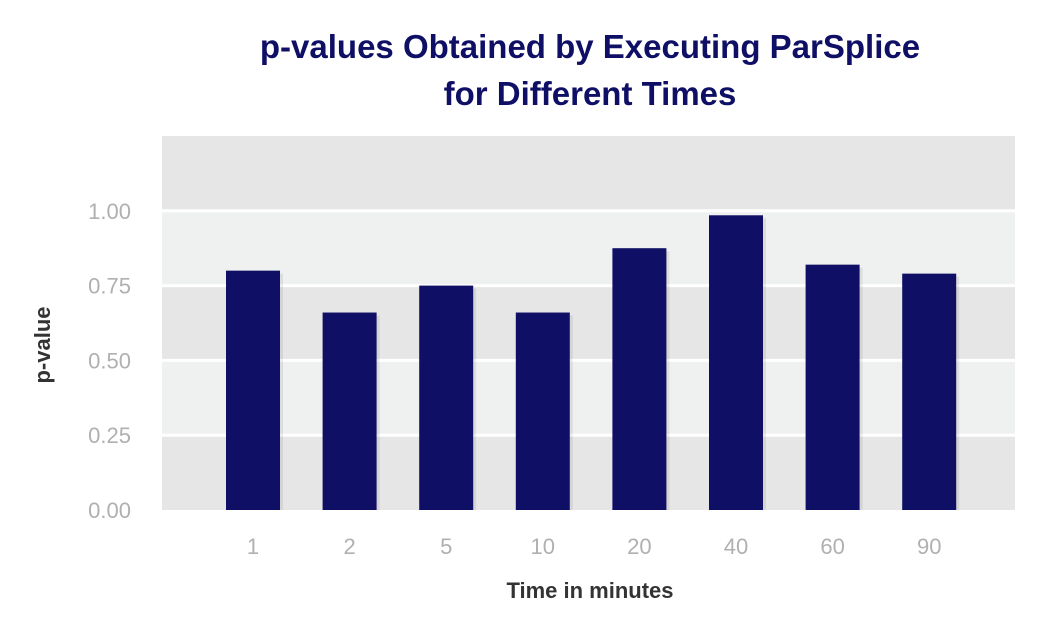 The image size is (1050, 620). Describe the element at coordinates (639, 546) in the screenshot. I see `x-tick-label: 20` at that location.